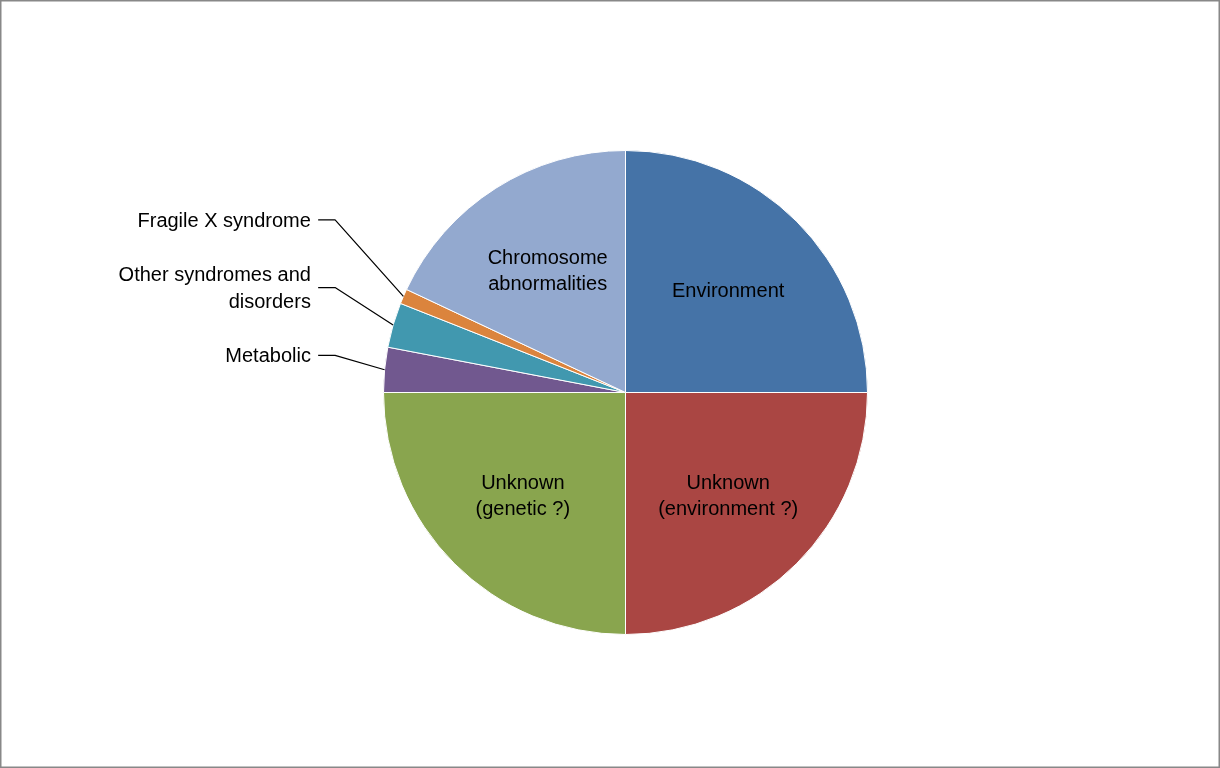 The width and height of the screenshot is (1220, 768). Describe the element at coordinates (728, 495) in the screenshot. I see `slice-label: Unknown (environment ?)` at that location.